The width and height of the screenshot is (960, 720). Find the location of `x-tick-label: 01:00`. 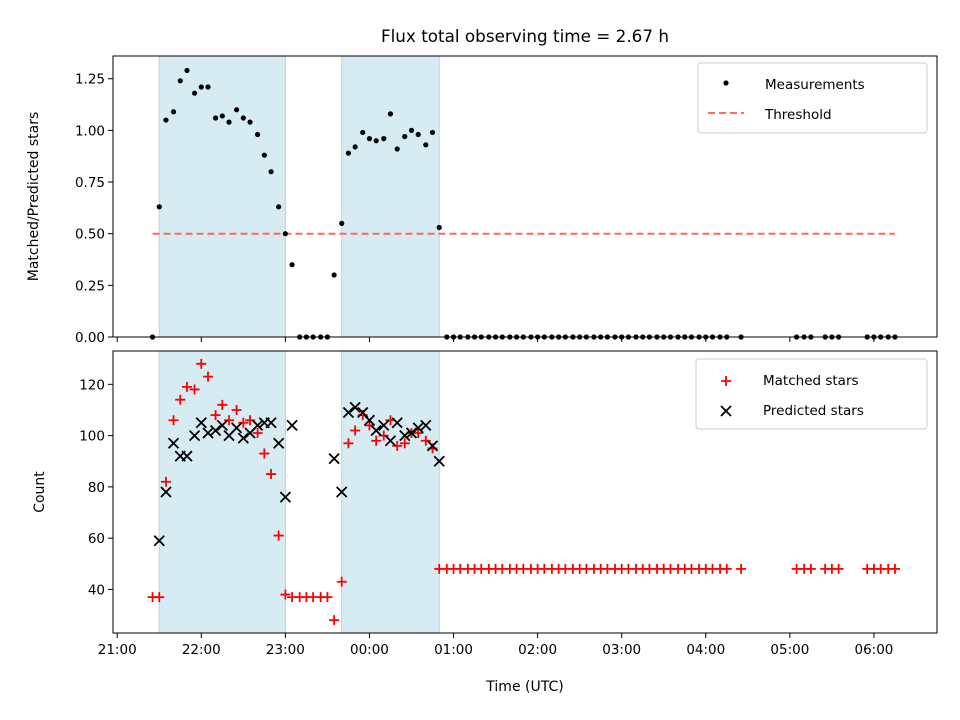

x-tick-label: 01:00 is located at coordinates (453, 650).